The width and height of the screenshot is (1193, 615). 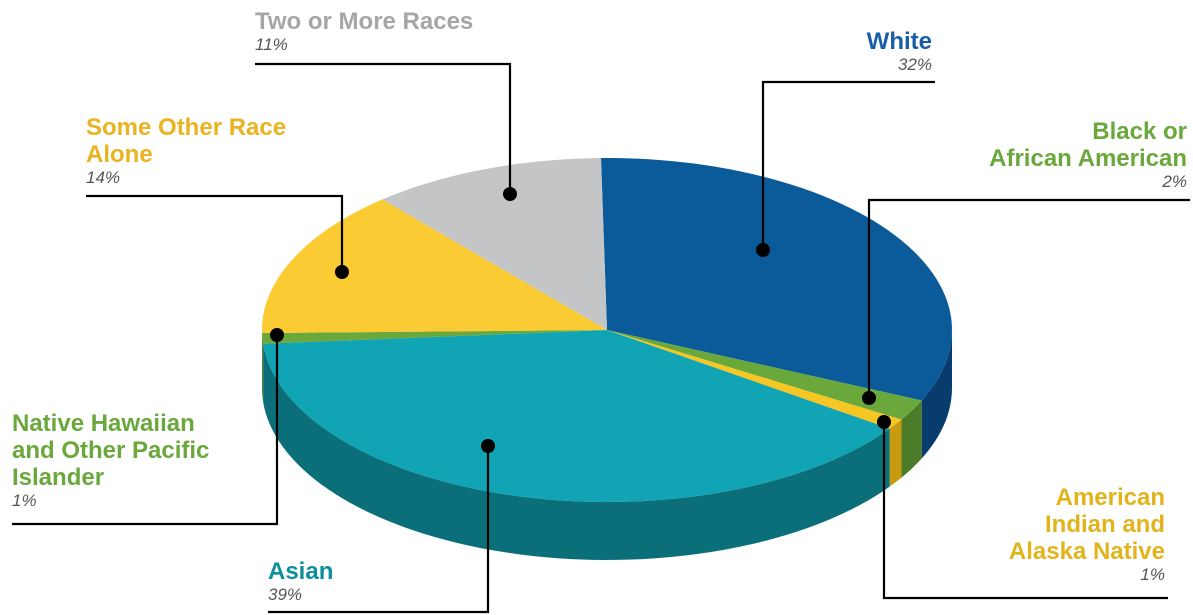 I want to click on pie-slice-asian, so click(x=576, y=416).